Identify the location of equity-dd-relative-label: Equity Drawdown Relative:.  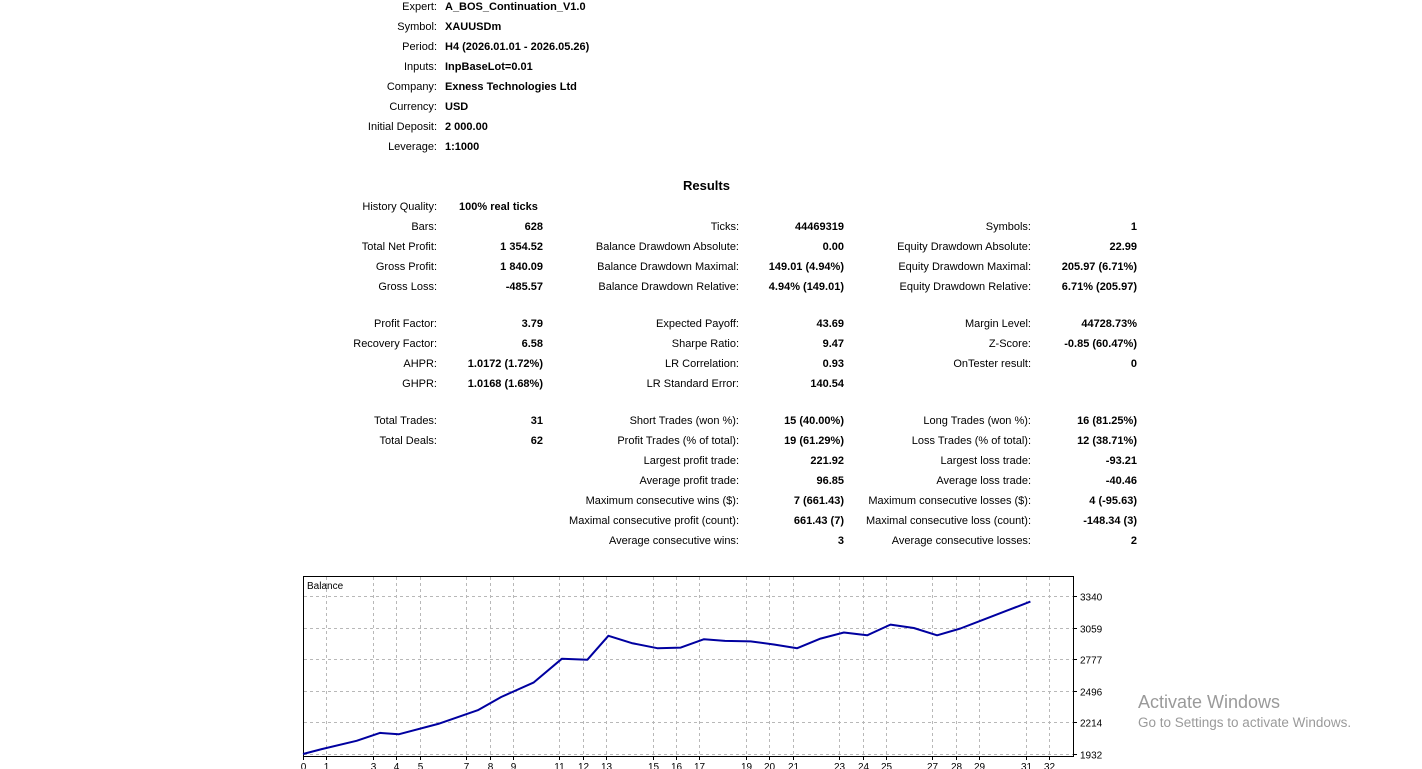
(965, 287).